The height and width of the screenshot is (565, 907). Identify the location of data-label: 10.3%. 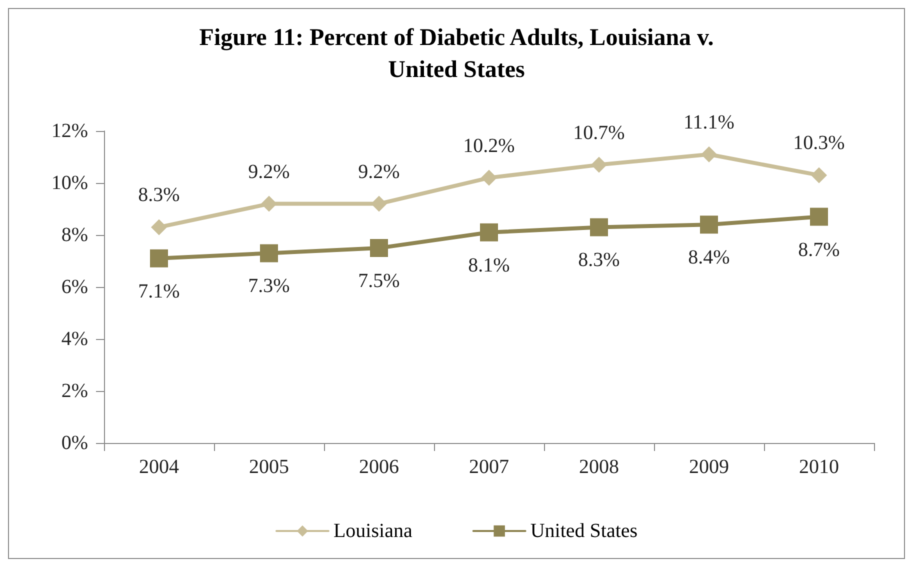
(819, 143).